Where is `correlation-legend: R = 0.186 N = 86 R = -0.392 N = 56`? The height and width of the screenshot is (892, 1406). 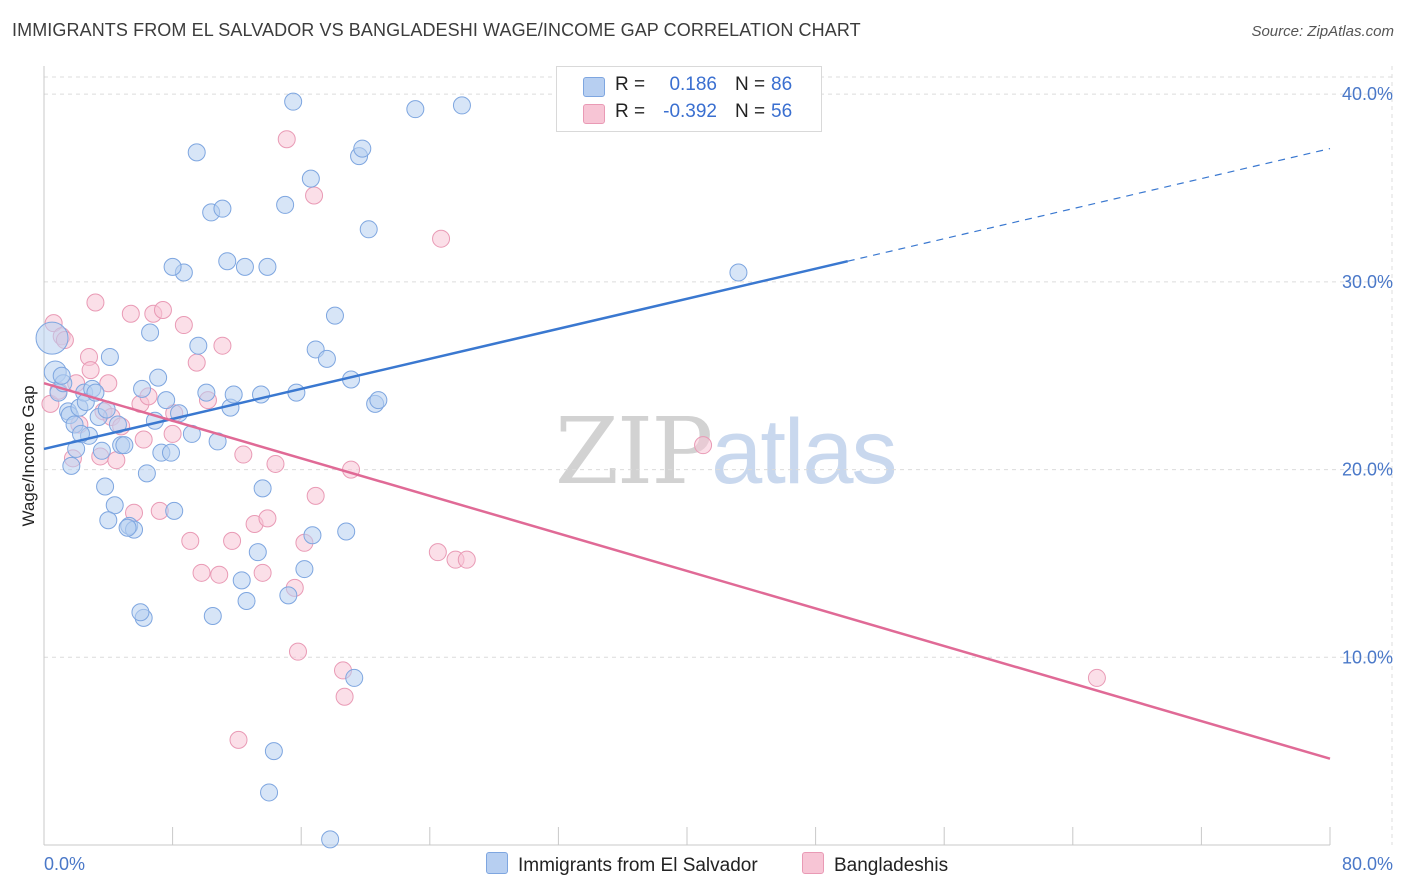
correlation-legend: R = 0.186 N = 86 R = -0.392 N = 56 is located at coordinates (689, 99).